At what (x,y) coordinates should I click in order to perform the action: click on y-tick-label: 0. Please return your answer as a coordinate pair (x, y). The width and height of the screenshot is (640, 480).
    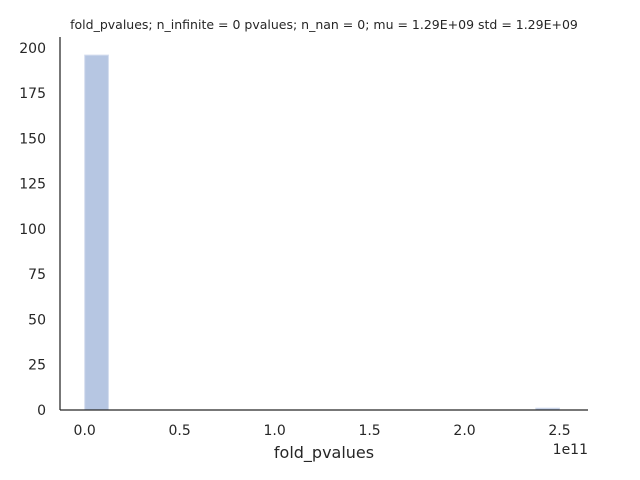
    Looking at the image, I should click on (41, 411).